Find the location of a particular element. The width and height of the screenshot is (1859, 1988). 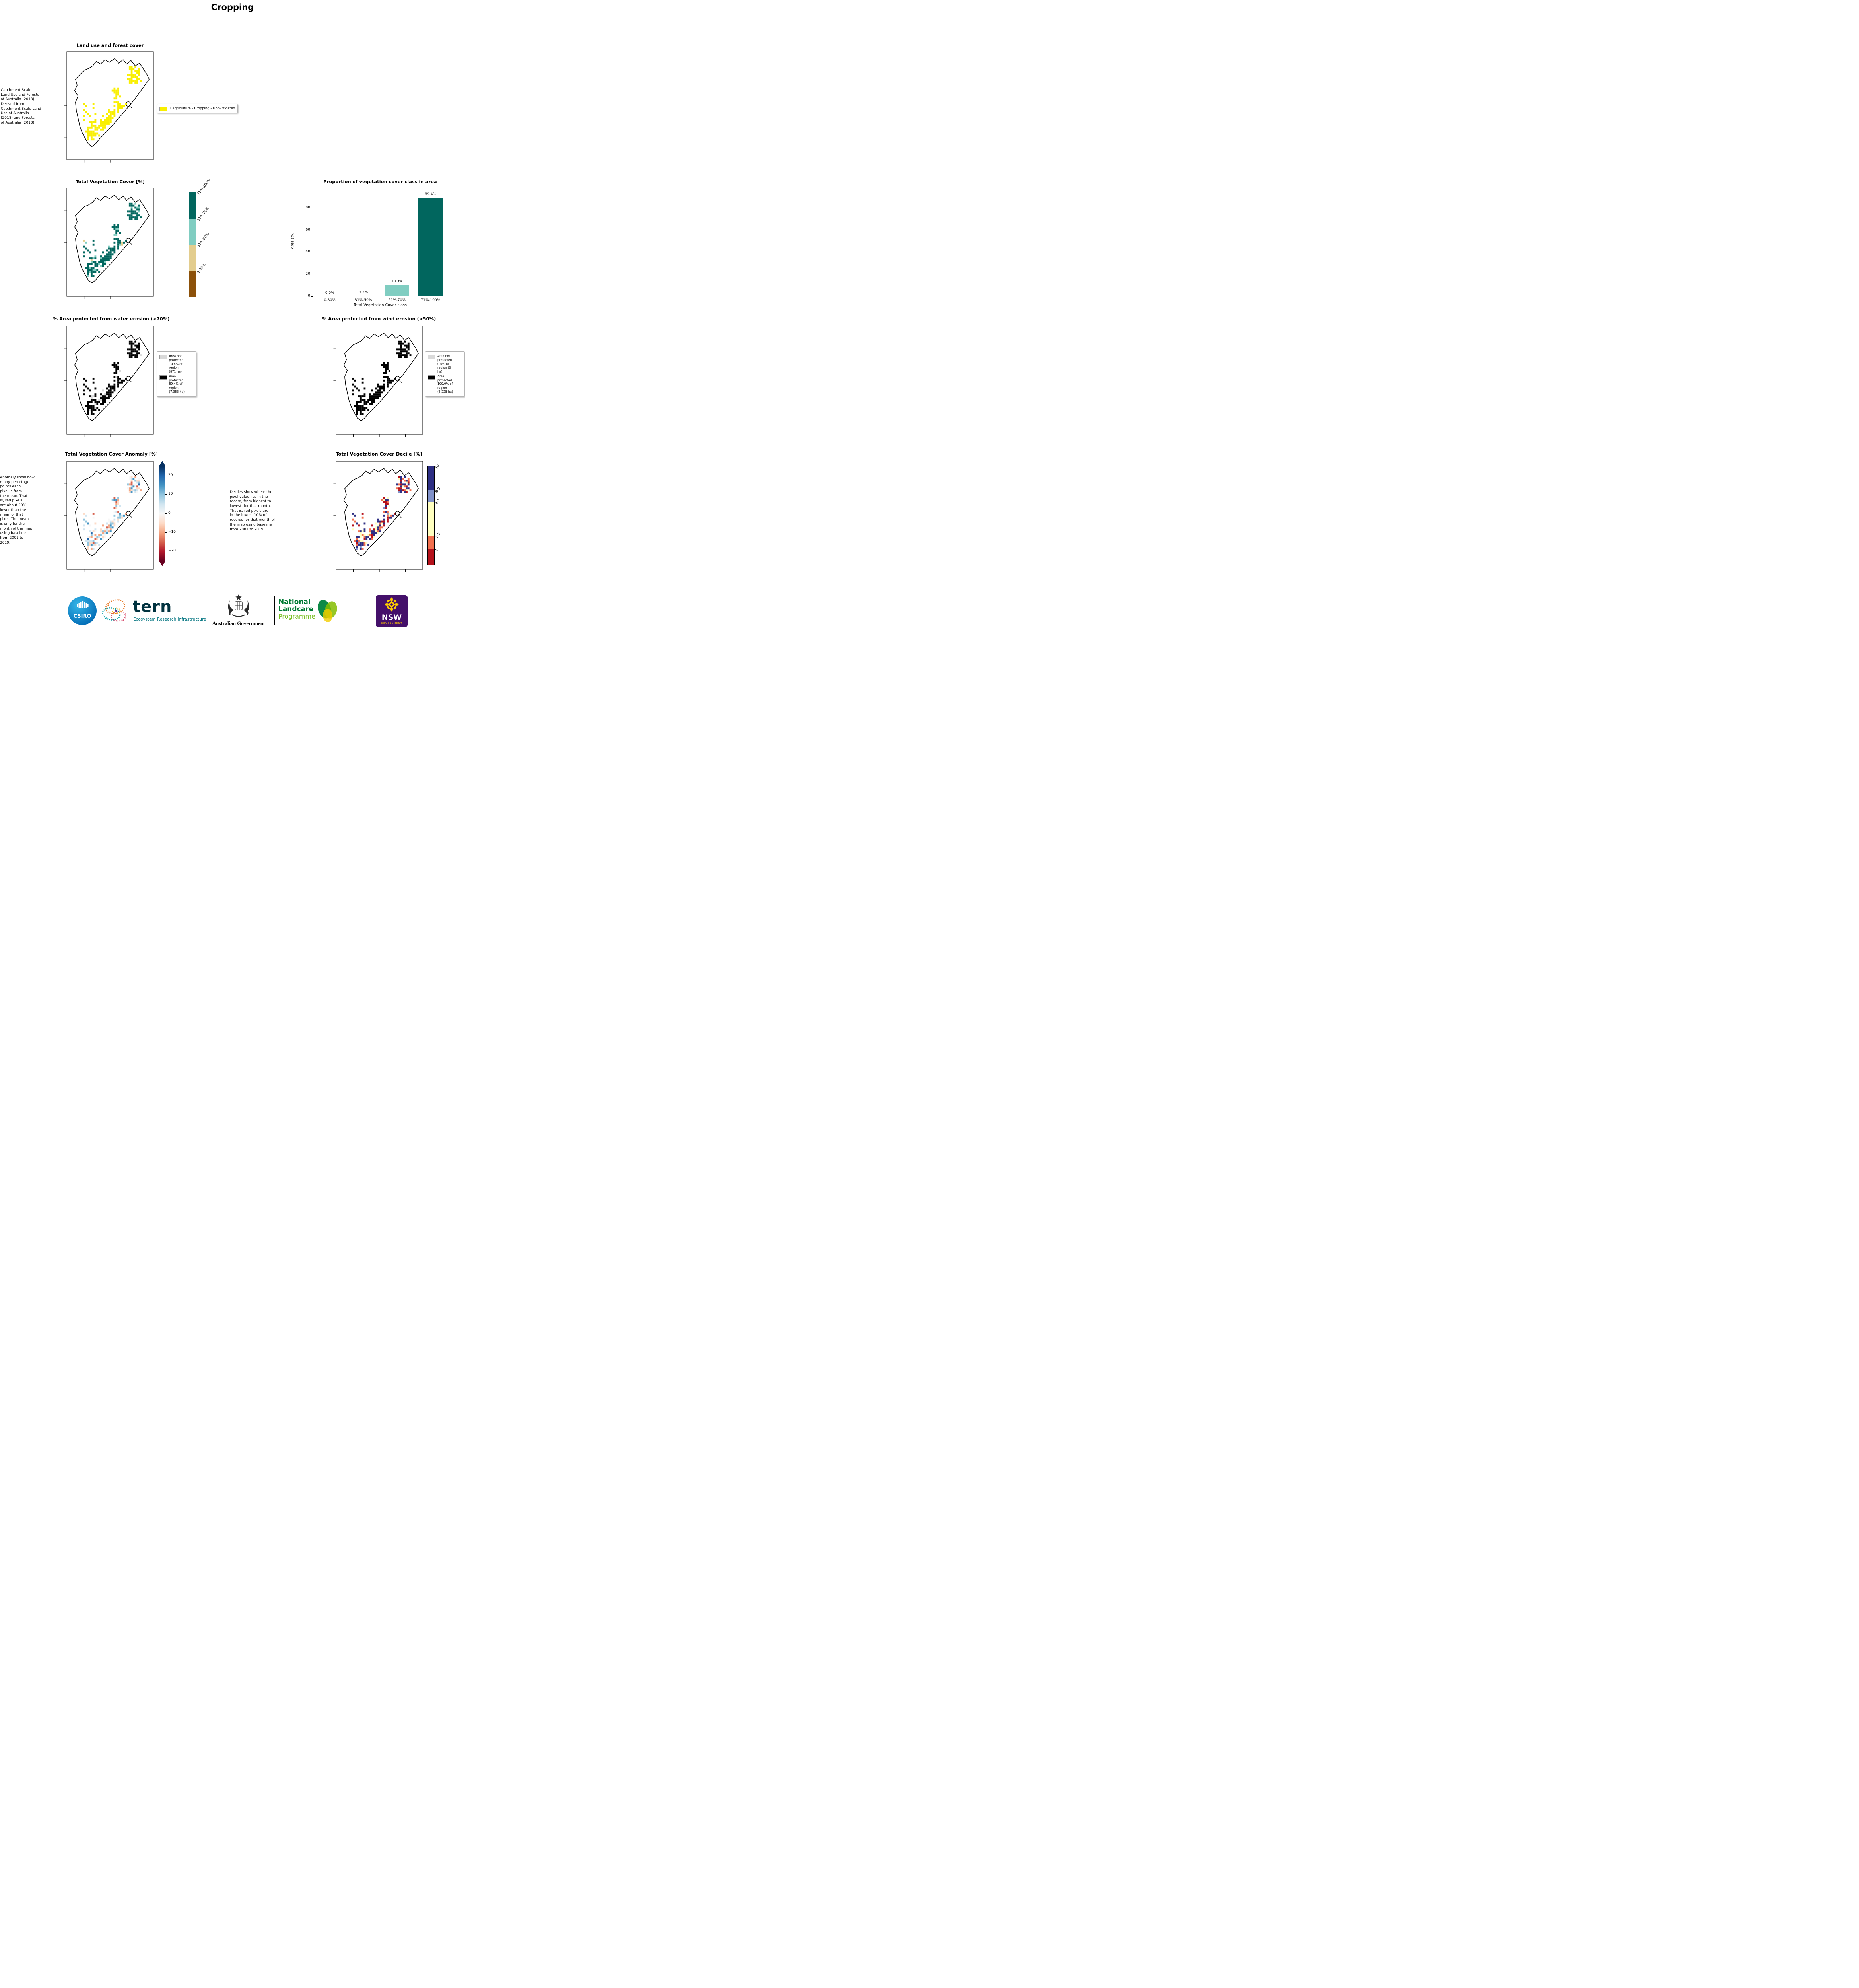

decile-title: Total Vegetation Cover Decile [%] is located at coordinates (379, 454).